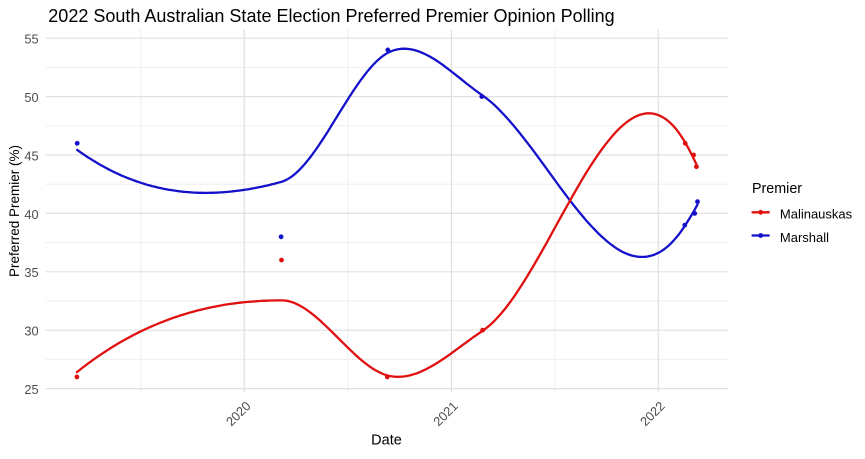 The width and height of the screenshot is (865, 459). What do you see at coordinates (31, 214) in the screenshot?
I see `svg-text: 40` at bounding box center [31, 214].